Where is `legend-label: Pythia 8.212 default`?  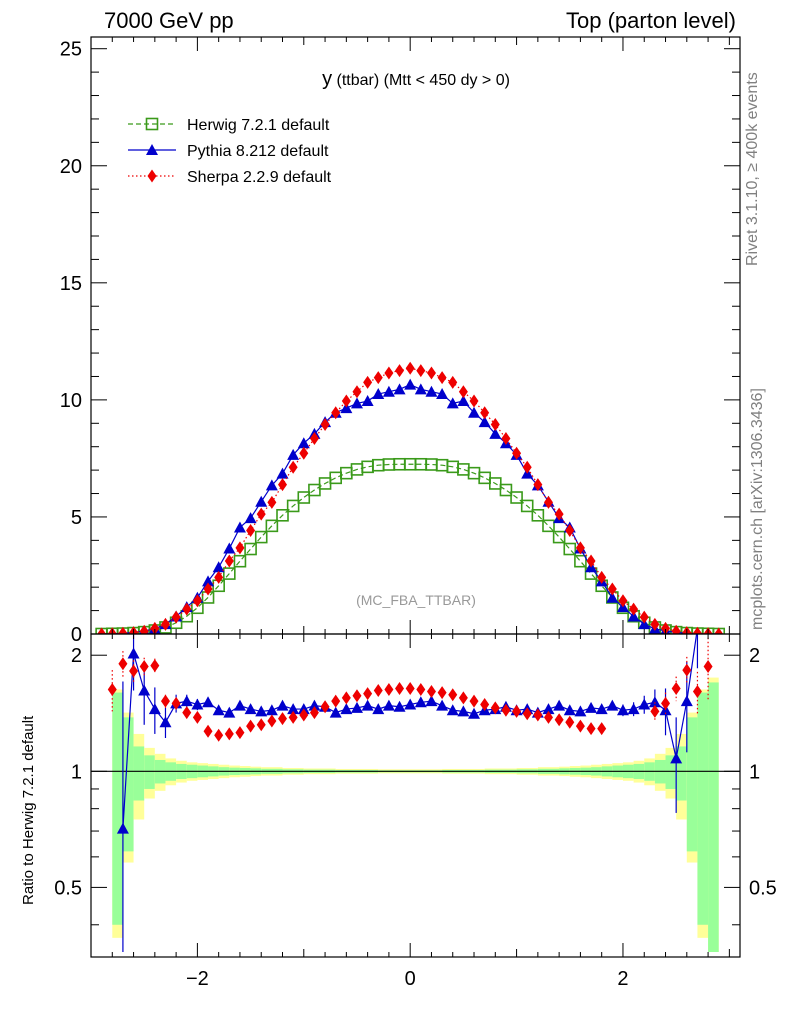
legend-label: Pythia 8.212 default is located at coordinates (258, 151).